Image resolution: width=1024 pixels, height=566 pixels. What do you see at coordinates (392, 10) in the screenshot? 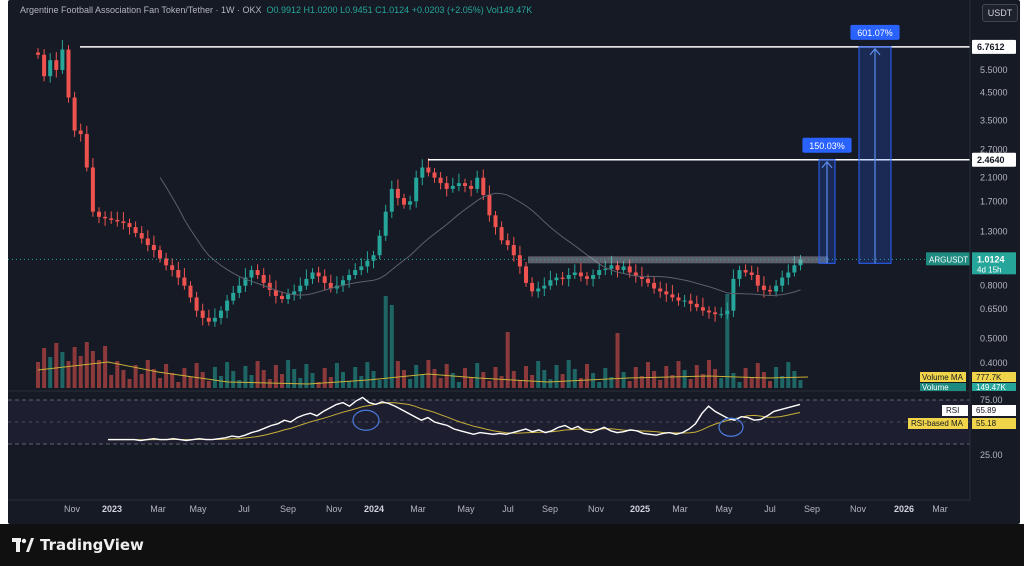
I see `close-value: C1.0124` at bounding box center [392, 10].